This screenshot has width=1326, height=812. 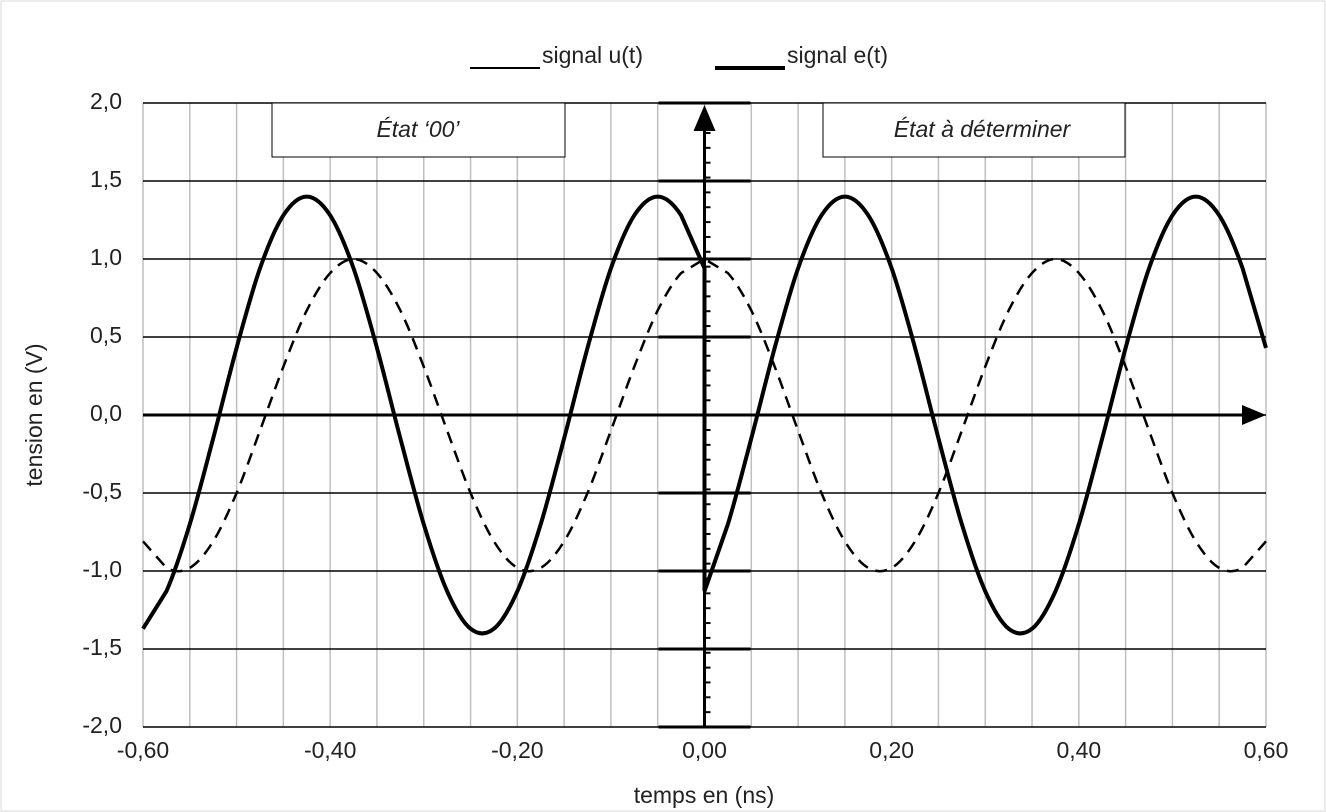 What do you see at coordinates (102, 491) in the screenshot?
I see `y-tick-label: -0,5` at bounding box center [102, 491].